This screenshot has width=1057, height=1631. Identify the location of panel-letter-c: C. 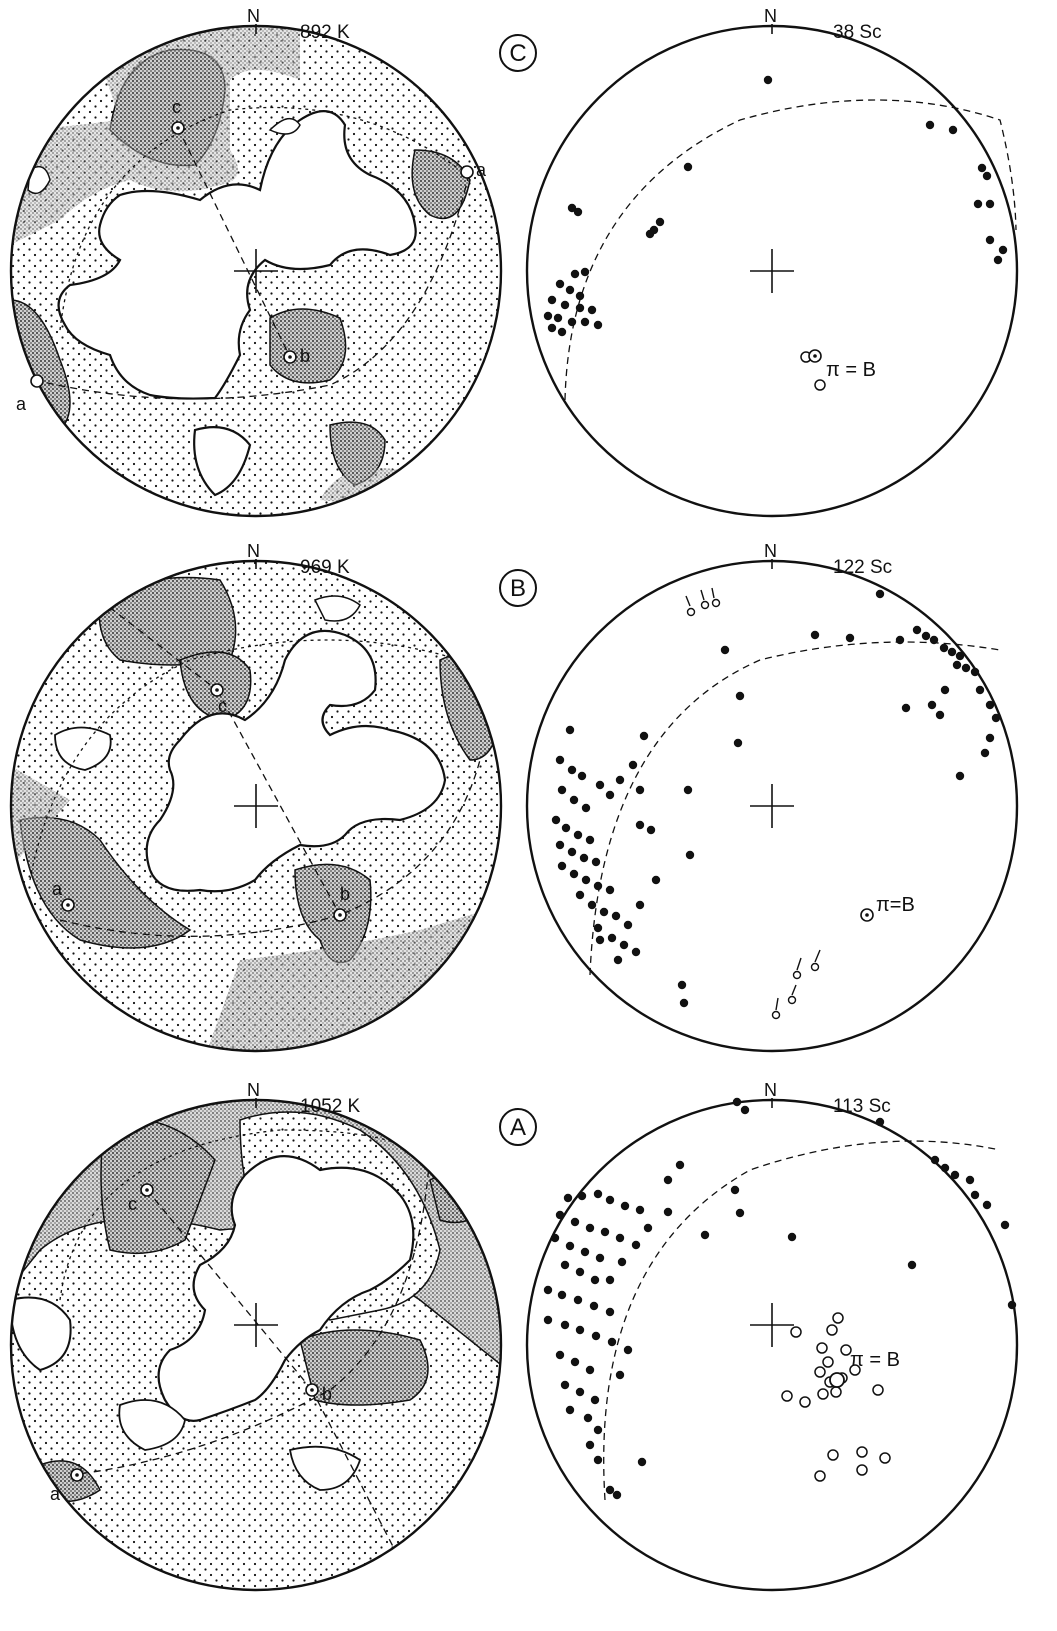
(518, 53).